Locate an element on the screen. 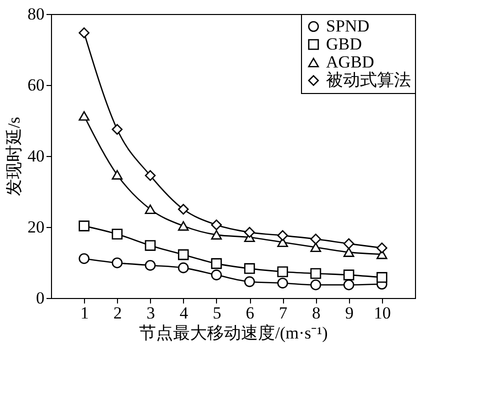 This screenshot has width=501, height=406. x-tick-label: 1 is located at coordinates (84, 313).